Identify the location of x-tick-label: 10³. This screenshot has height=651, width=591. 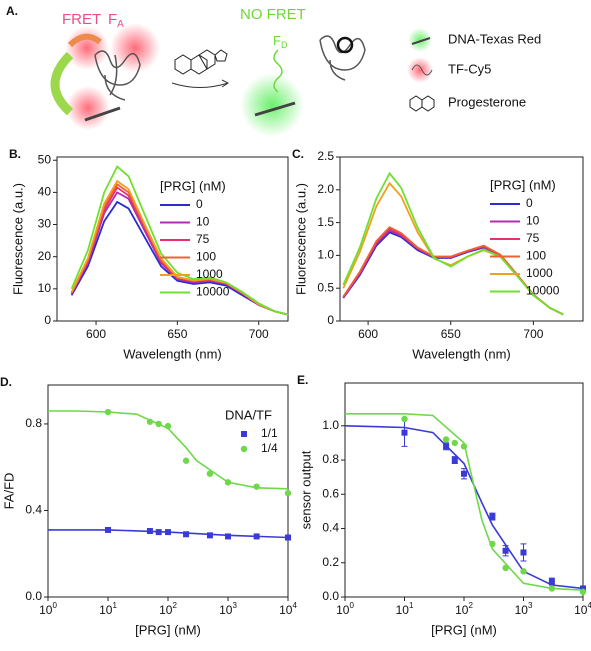
(228, 609).